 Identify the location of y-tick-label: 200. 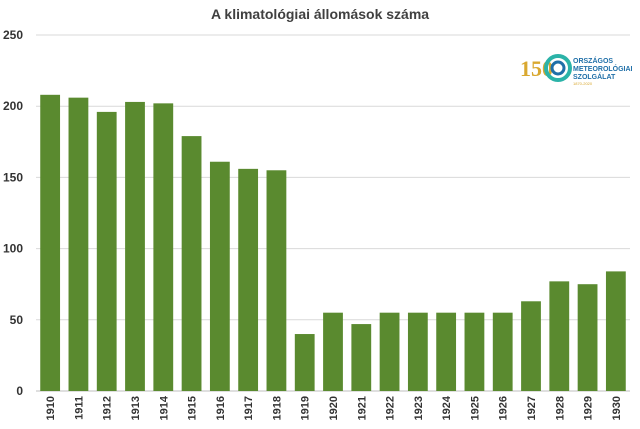
(13, 106).